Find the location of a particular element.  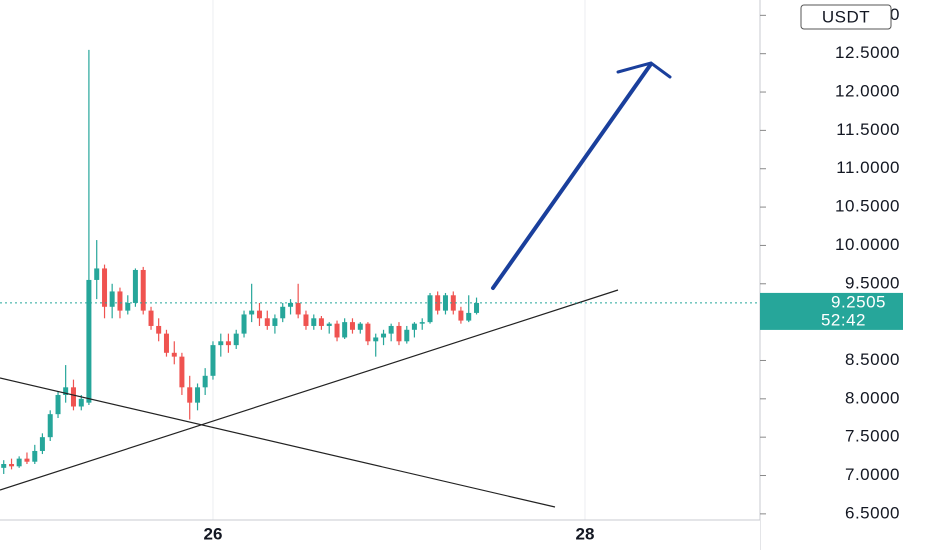

currency-badge is located at coordinates (846, 17).